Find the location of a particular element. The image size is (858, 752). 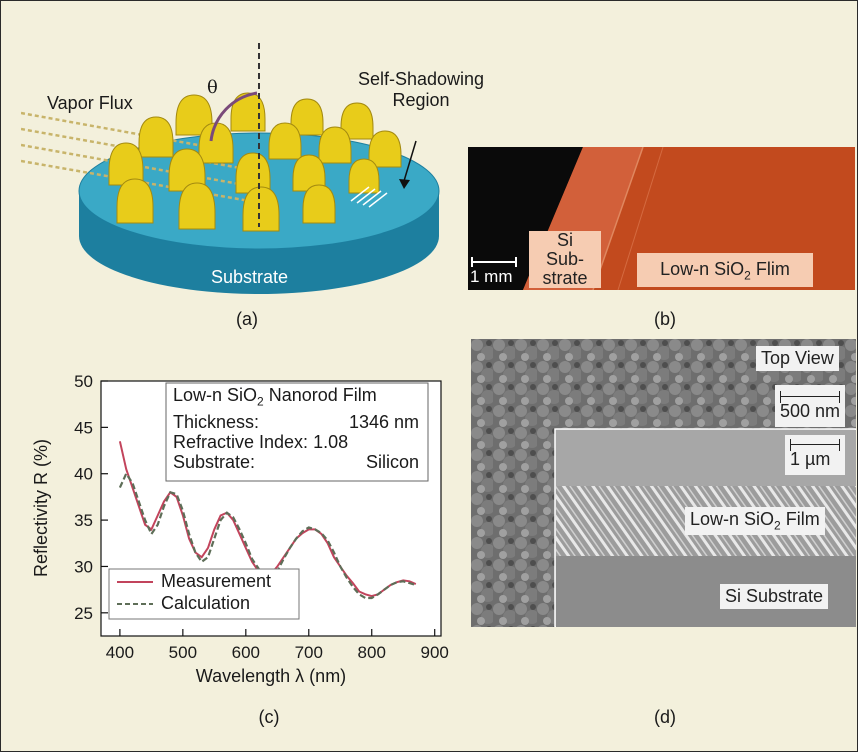

y-tick-label: 30 is located at coordinates (83, 566).